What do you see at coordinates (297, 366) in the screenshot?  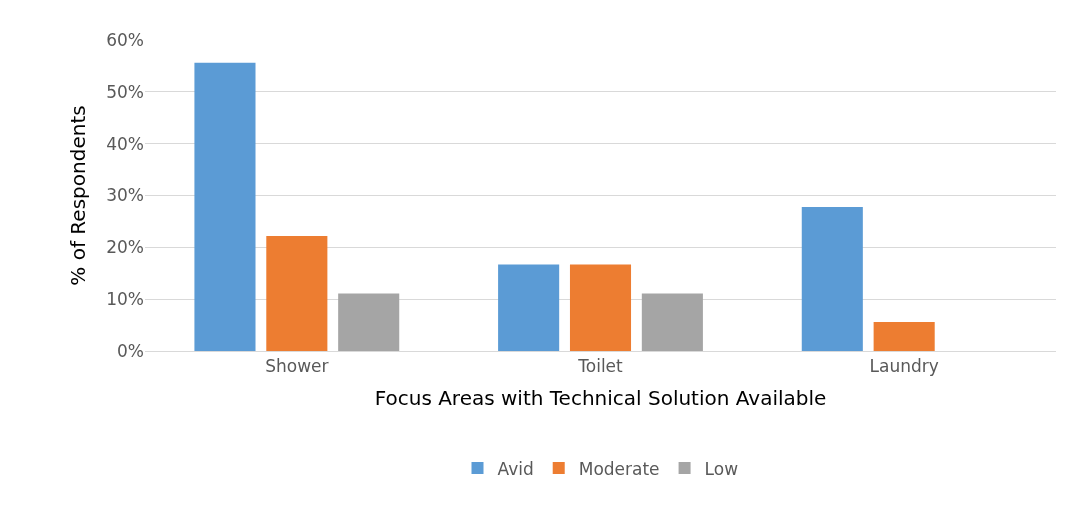 I see `x-tick-label: Shower` at bounding box center [297, 366].